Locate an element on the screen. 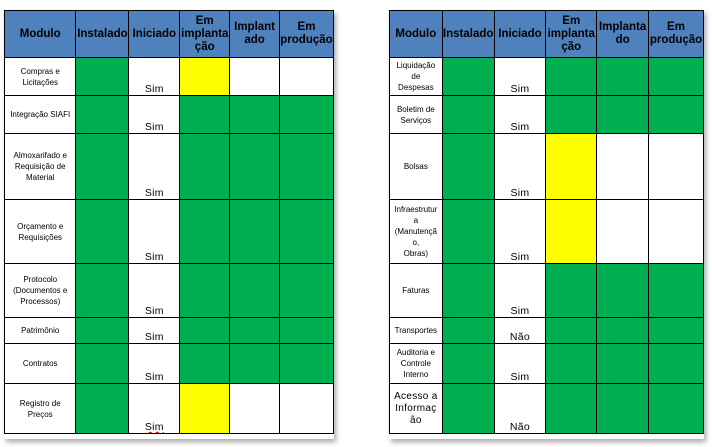 Image resolution: width=712 pixels, height=447 pixels. table-row: Auditoria e Controle Interno Sim is located at coordinates (546, 363).